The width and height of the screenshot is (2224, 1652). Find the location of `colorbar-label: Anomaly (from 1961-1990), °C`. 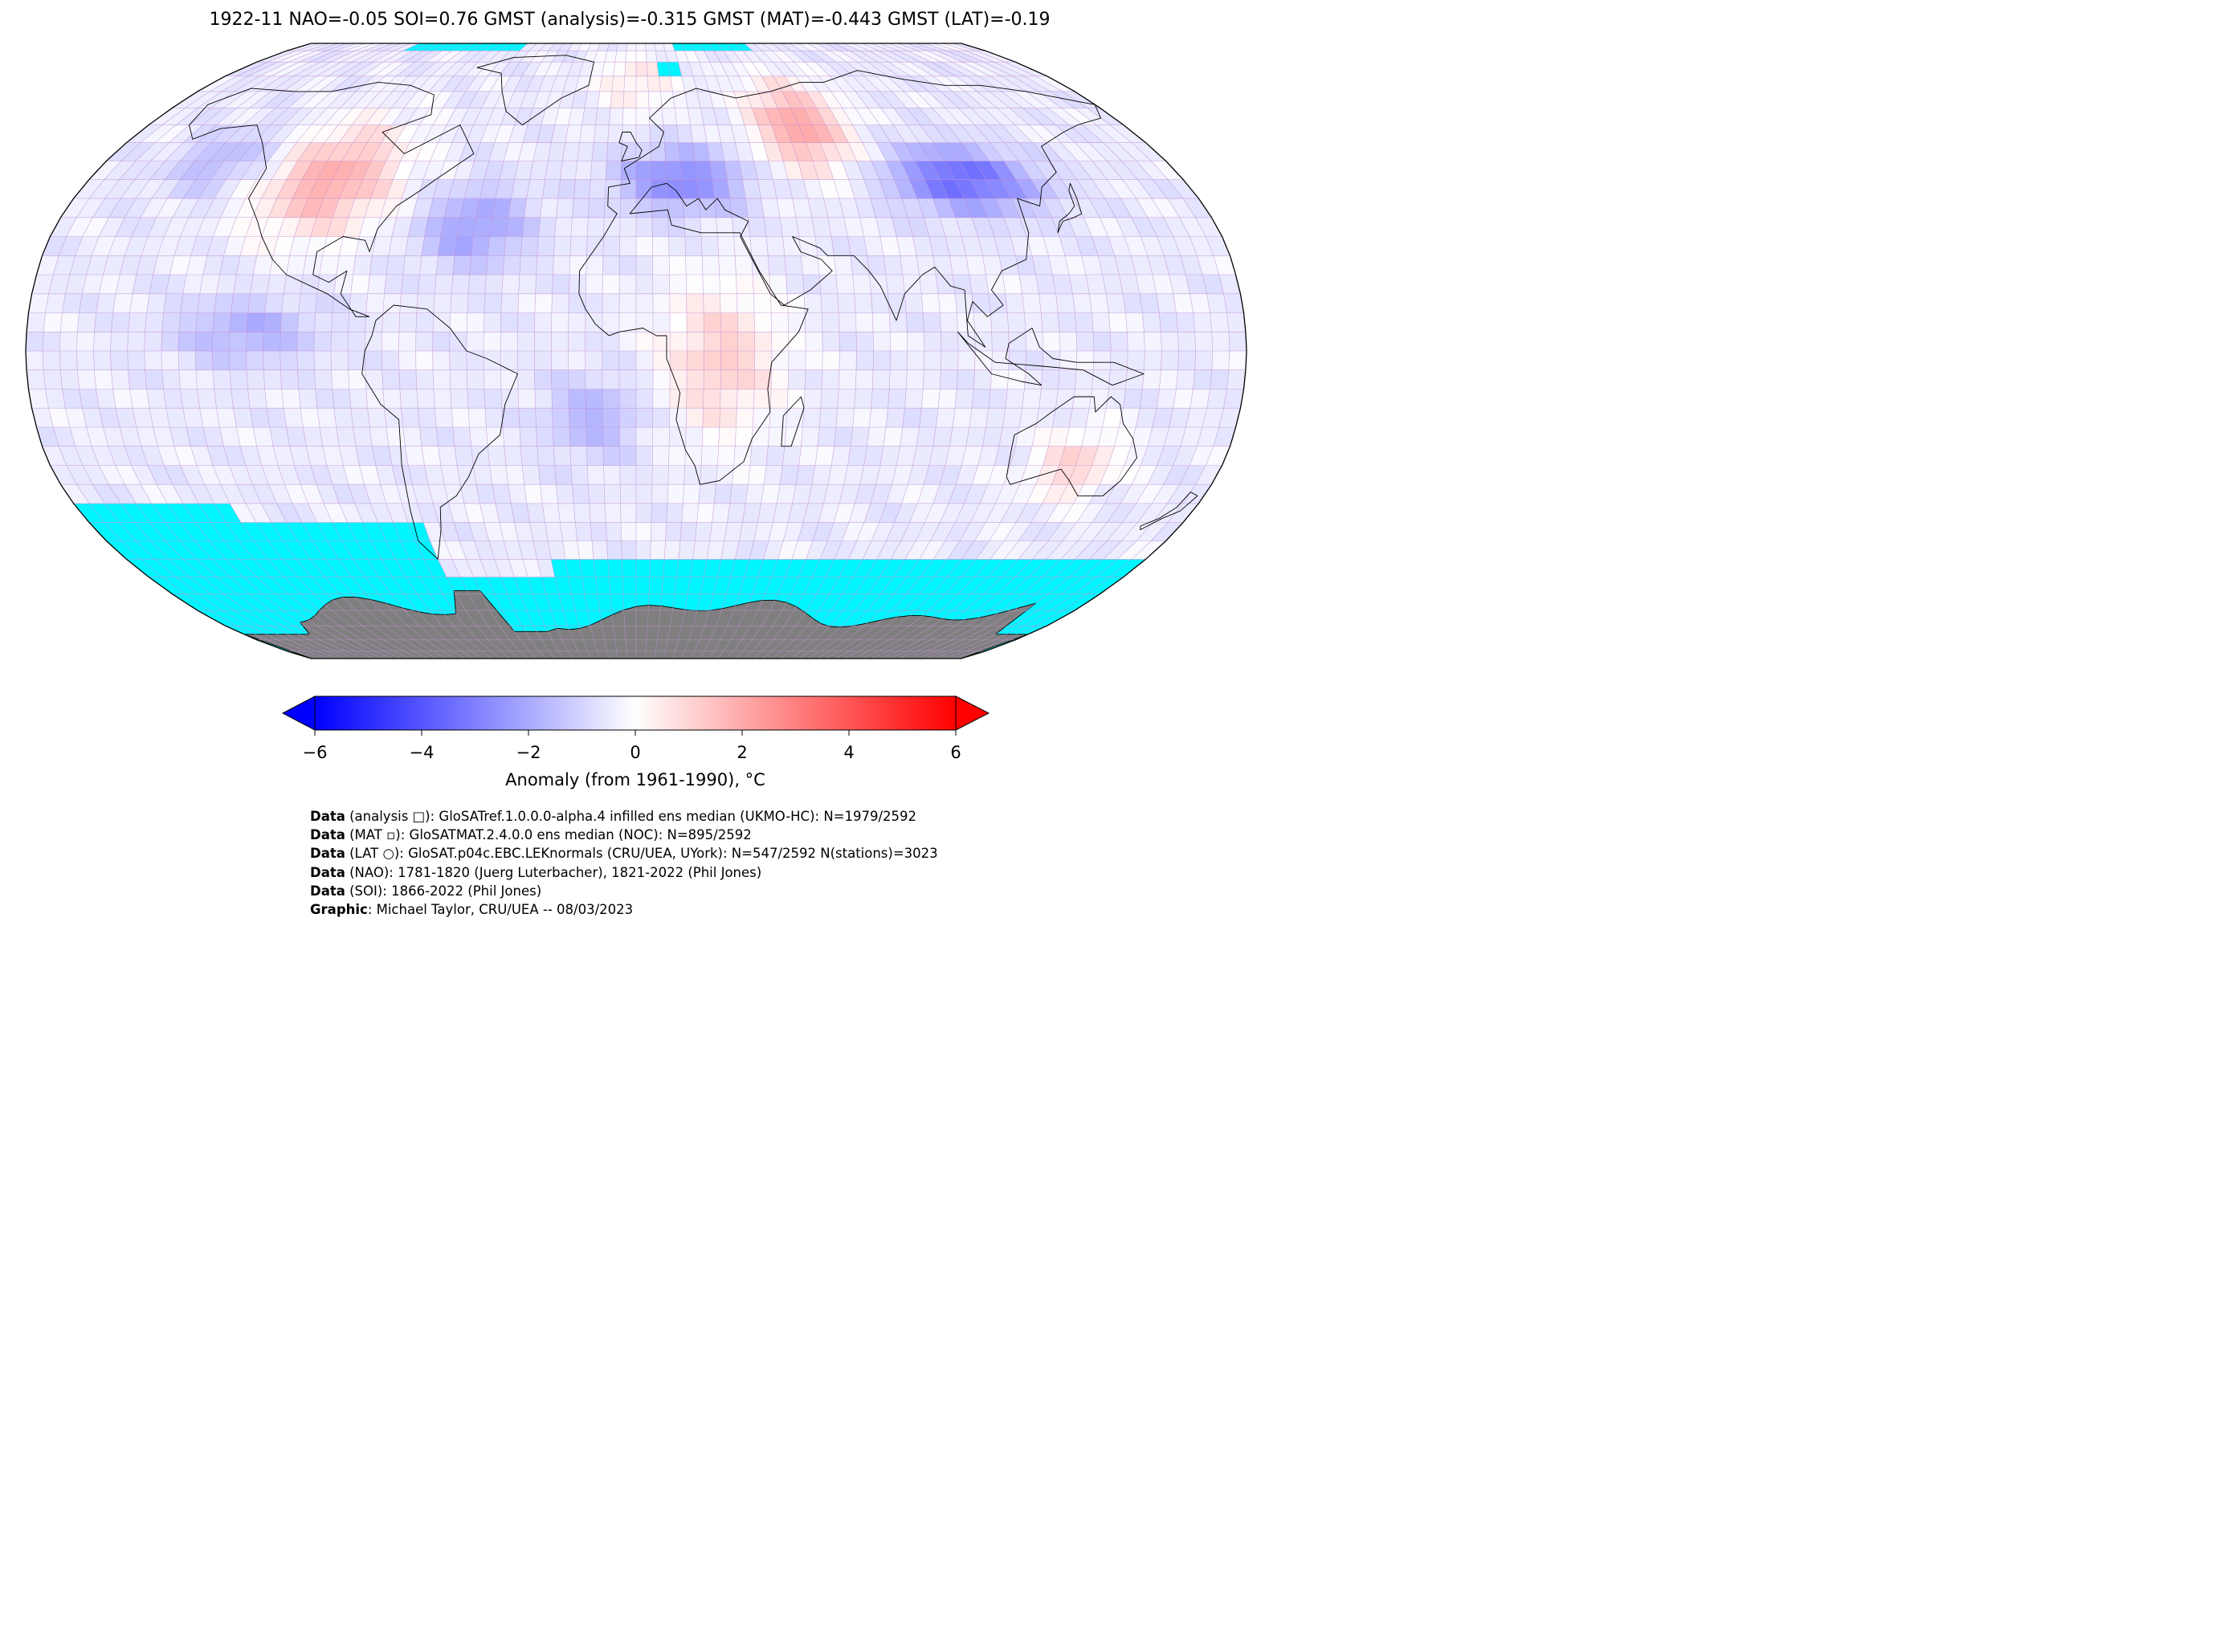

colorbar-label: Anomaly (from 1961-1990), °C is located at coordinates (635, 779).